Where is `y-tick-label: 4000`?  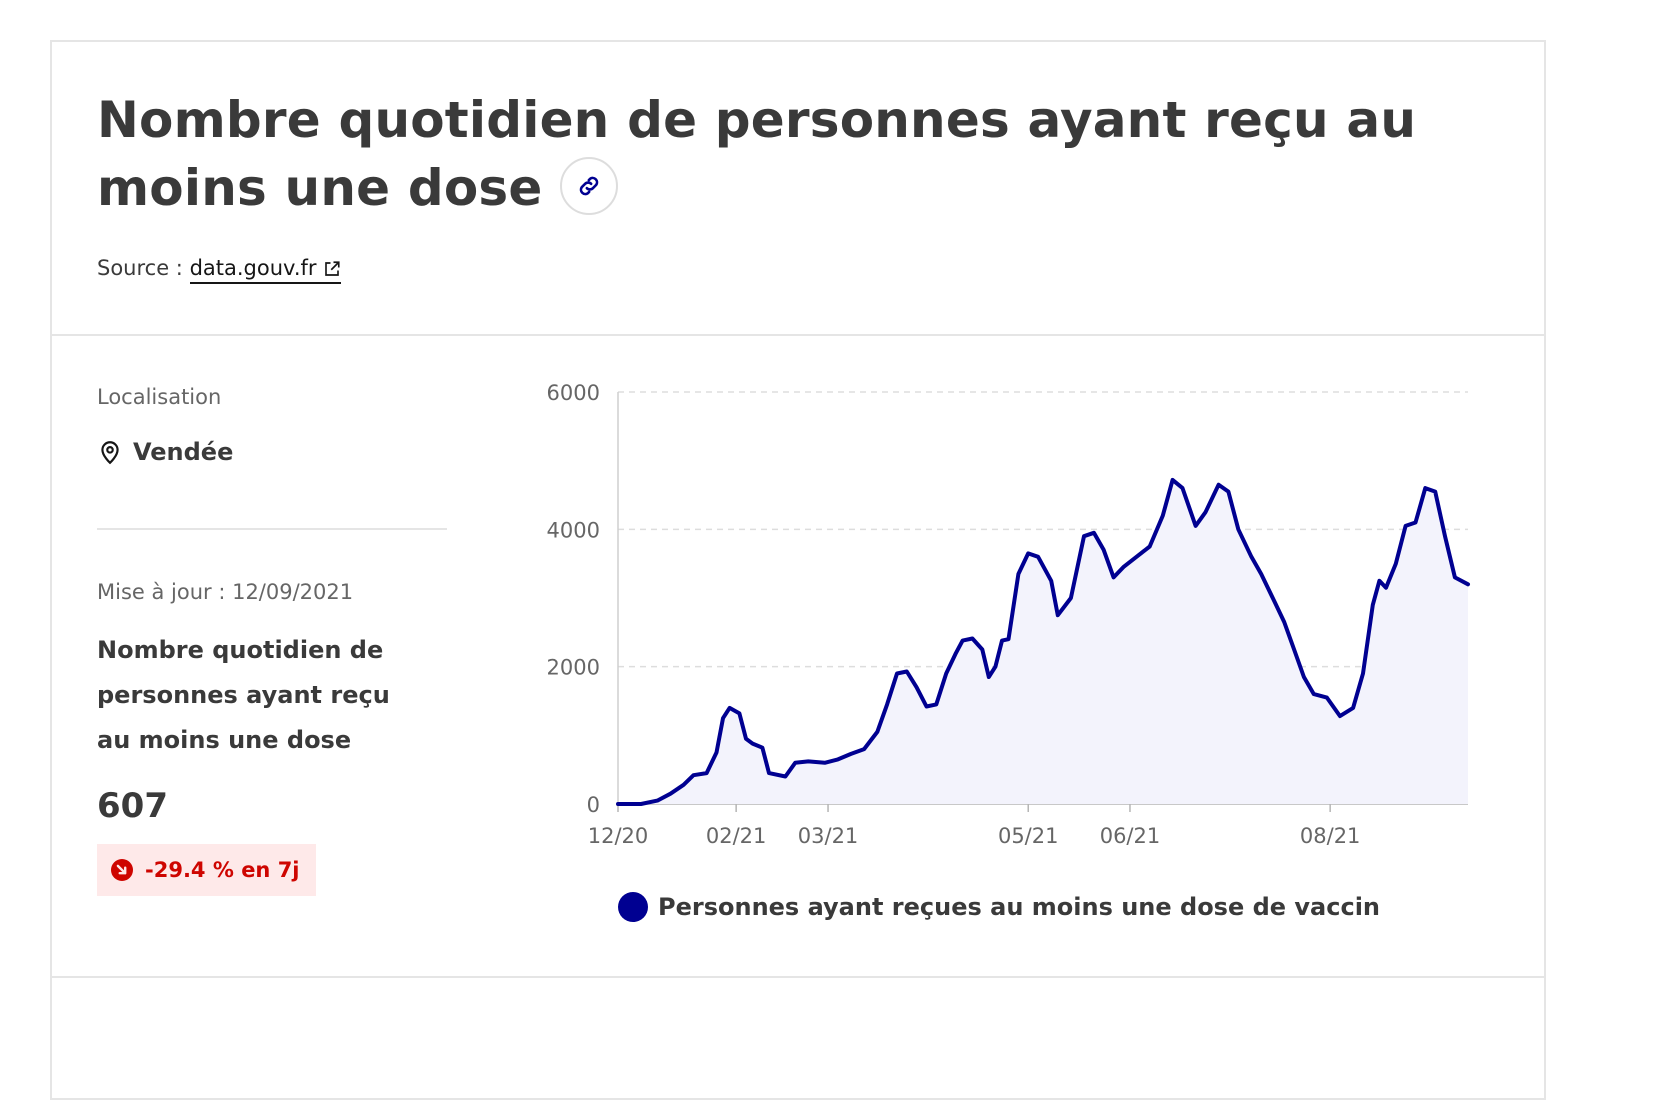
y-tick-label: 4000 is located at coordinates (573, 530).